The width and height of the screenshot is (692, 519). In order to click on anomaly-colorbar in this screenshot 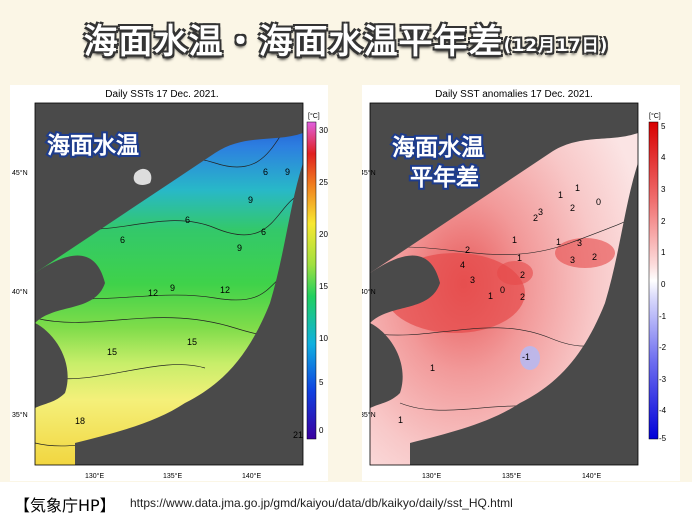, I will do `click(653, 280)`.